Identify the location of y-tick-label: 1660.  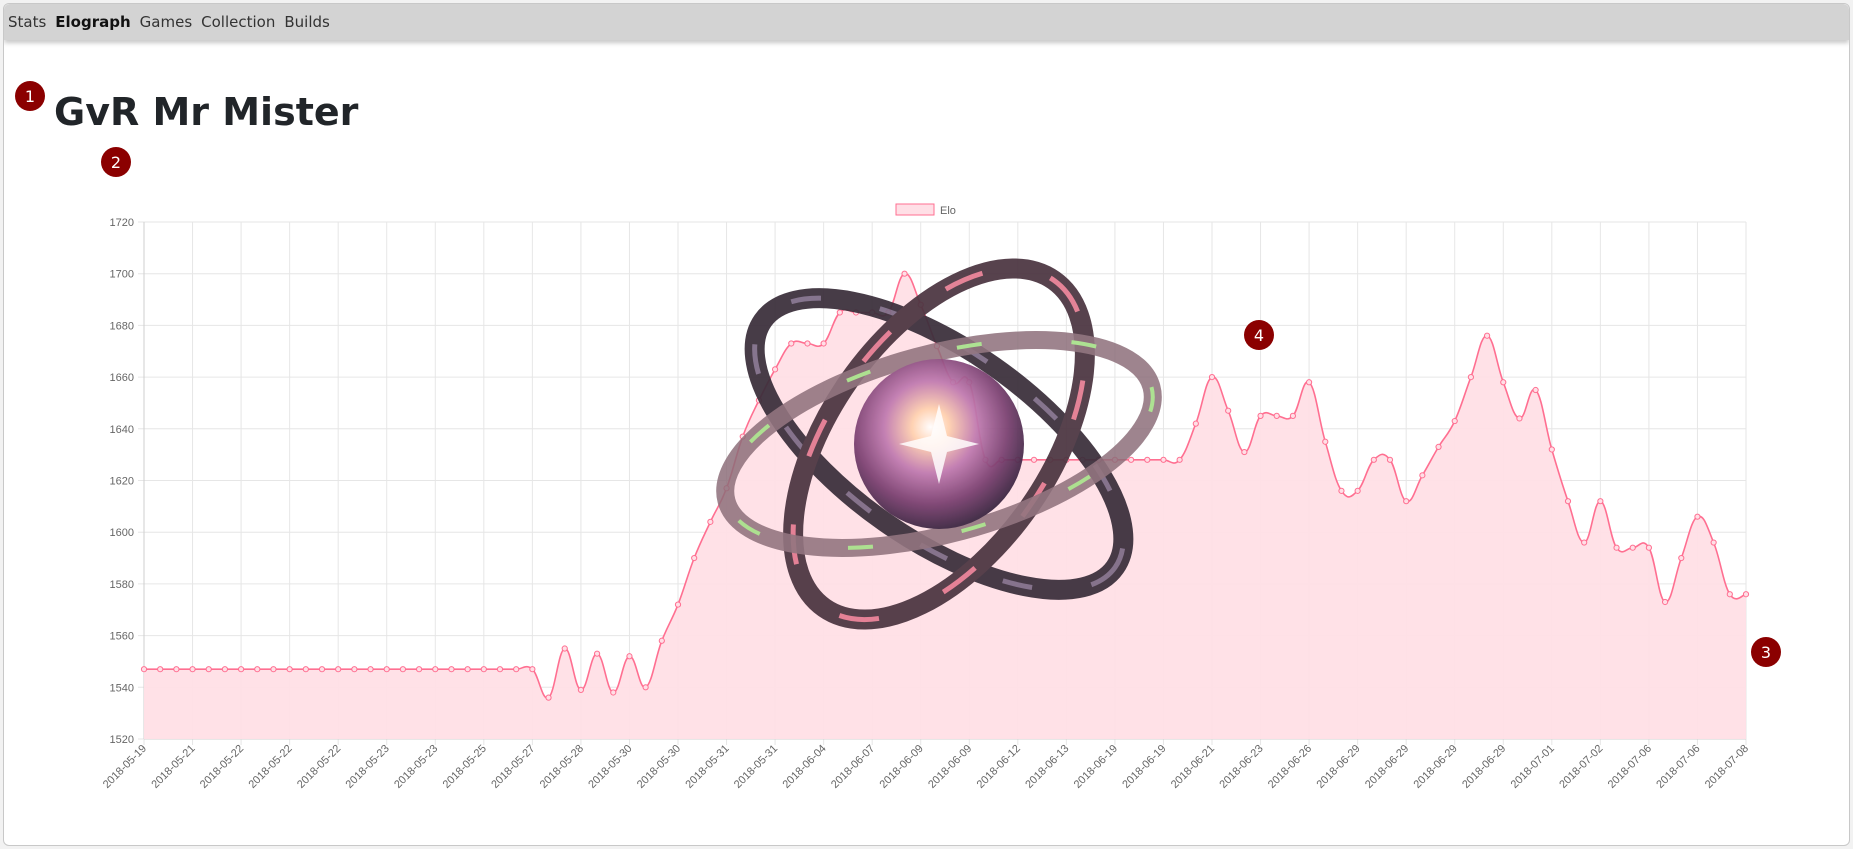
(122, 378).